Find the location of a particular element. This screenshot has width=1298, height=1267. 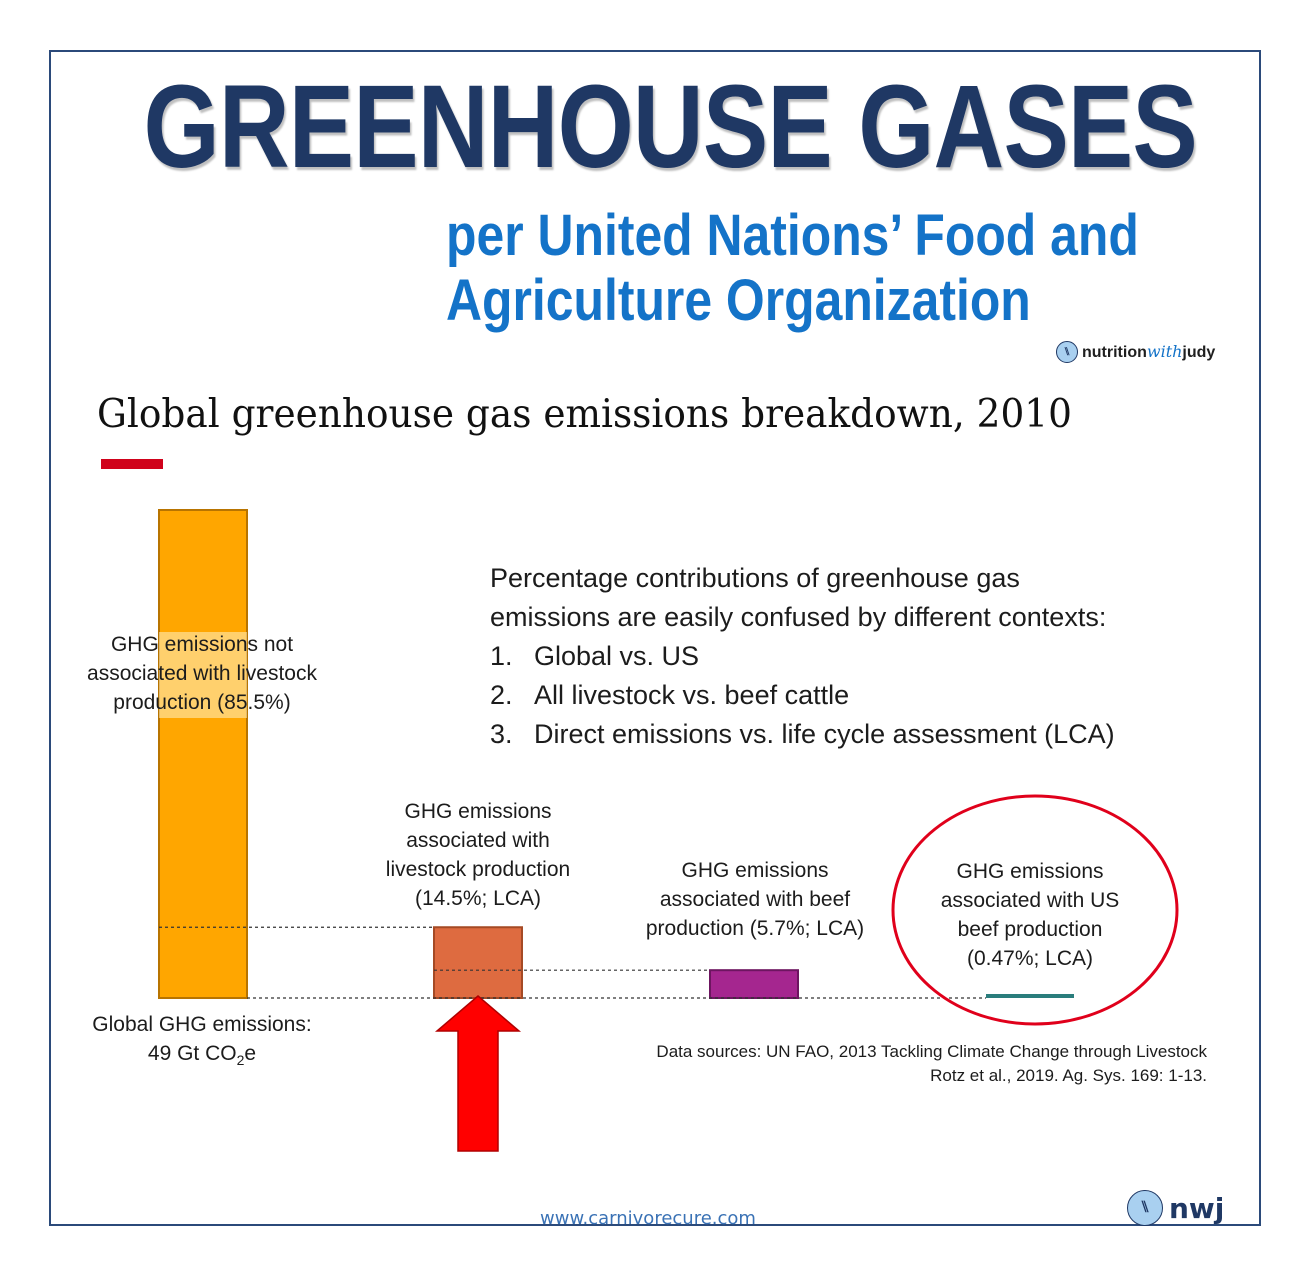

brand-logo-top: ⑊ nutritionwithjudy is located at coordinates (1135, 352).